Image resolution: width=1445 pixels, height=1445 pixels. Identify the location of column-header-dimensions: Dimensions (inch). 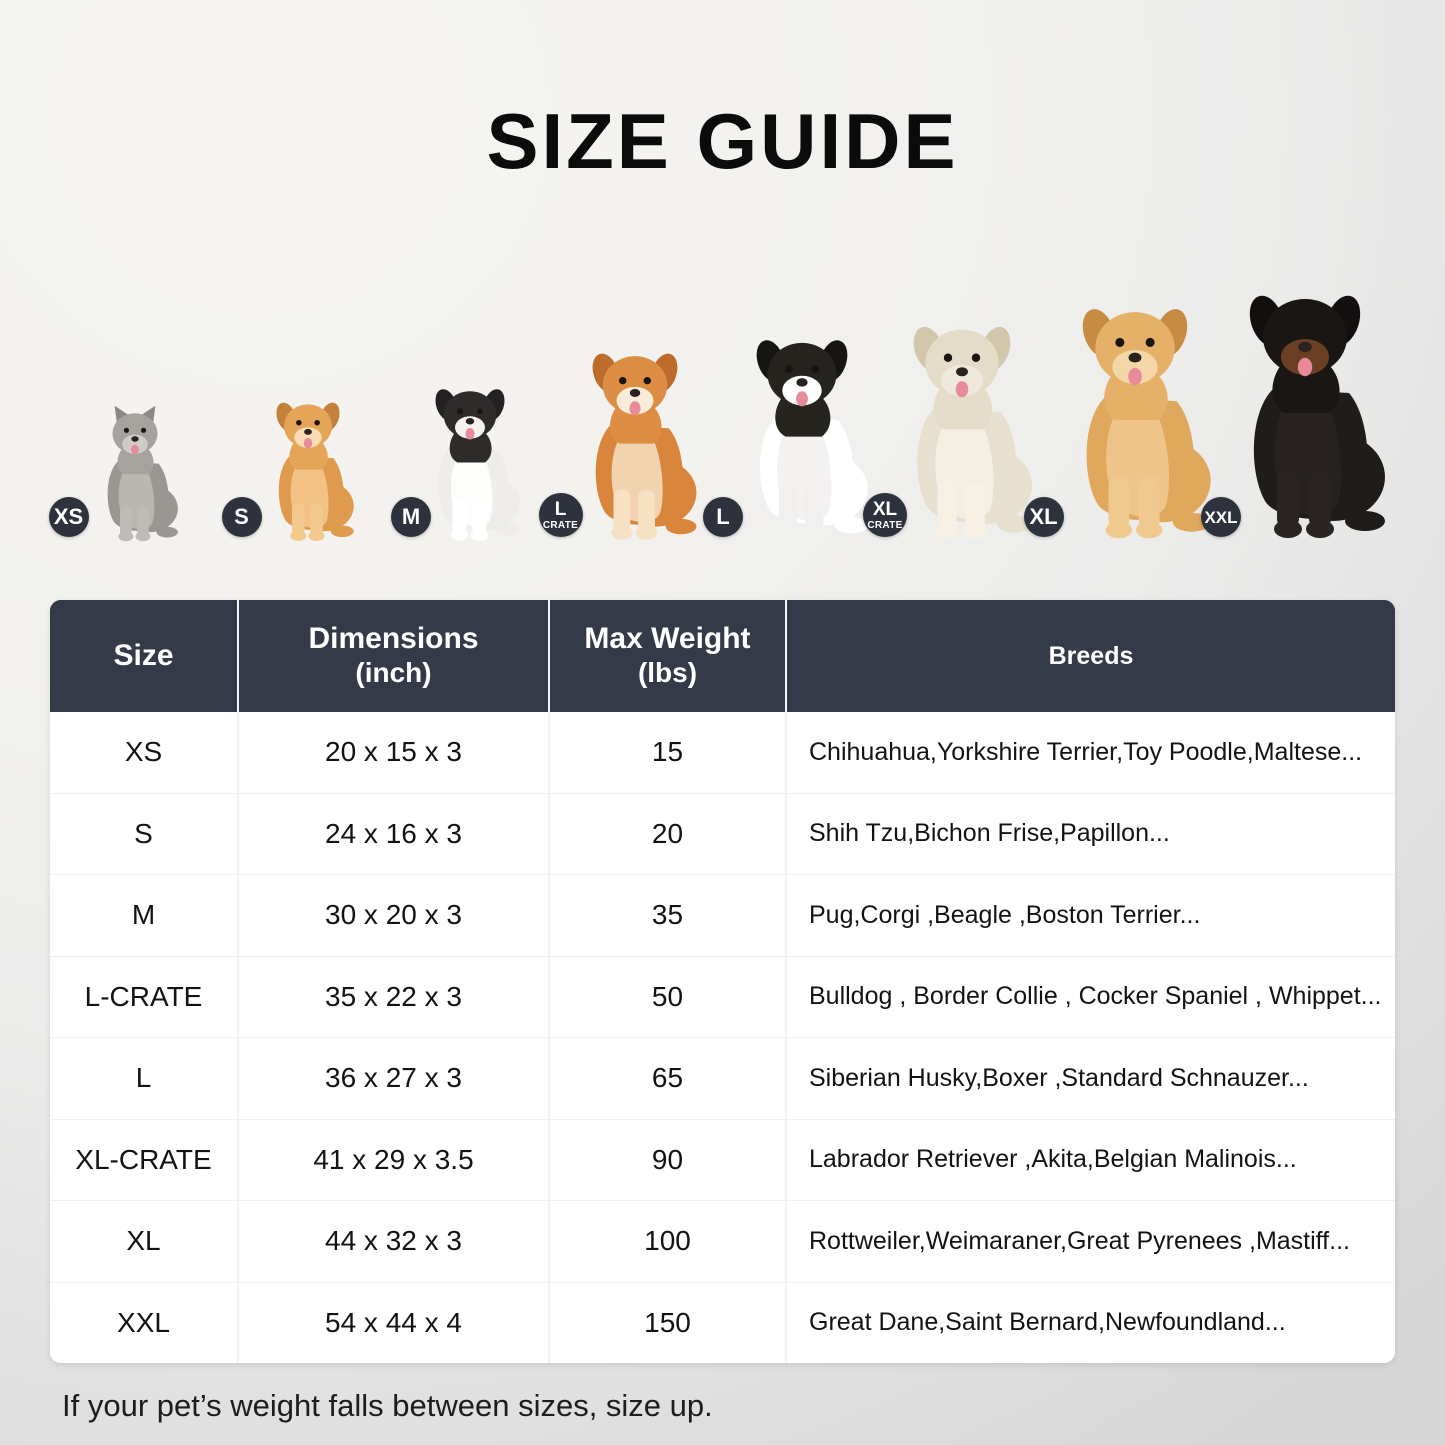
(394, 656).